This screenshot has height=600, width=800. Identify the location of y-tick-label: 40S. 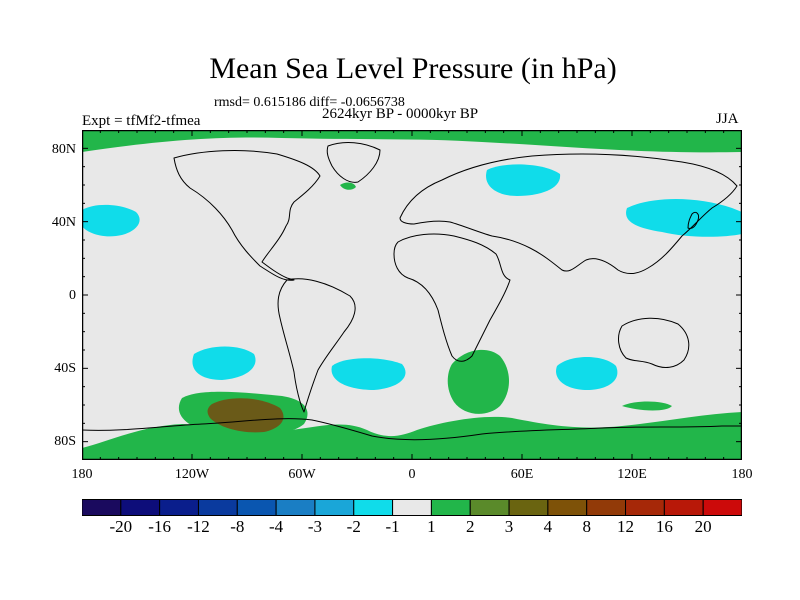
(65, 368).